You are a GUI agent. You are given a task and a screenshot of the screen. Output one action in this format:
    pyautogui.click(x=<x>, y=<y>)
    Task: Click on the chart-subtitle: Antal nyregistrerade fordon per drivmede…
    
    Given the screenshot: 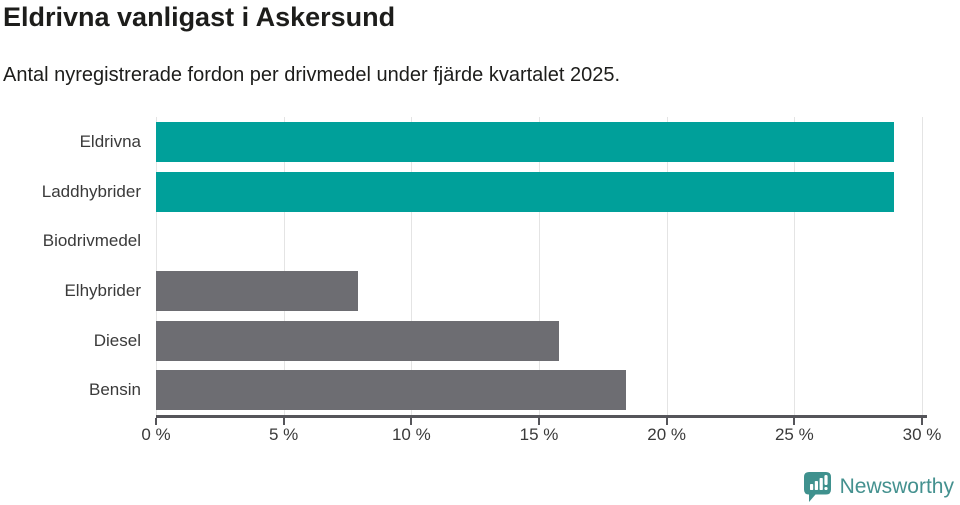 What is the action you would take?
    pyautogui.click(x=312, y=75)
    